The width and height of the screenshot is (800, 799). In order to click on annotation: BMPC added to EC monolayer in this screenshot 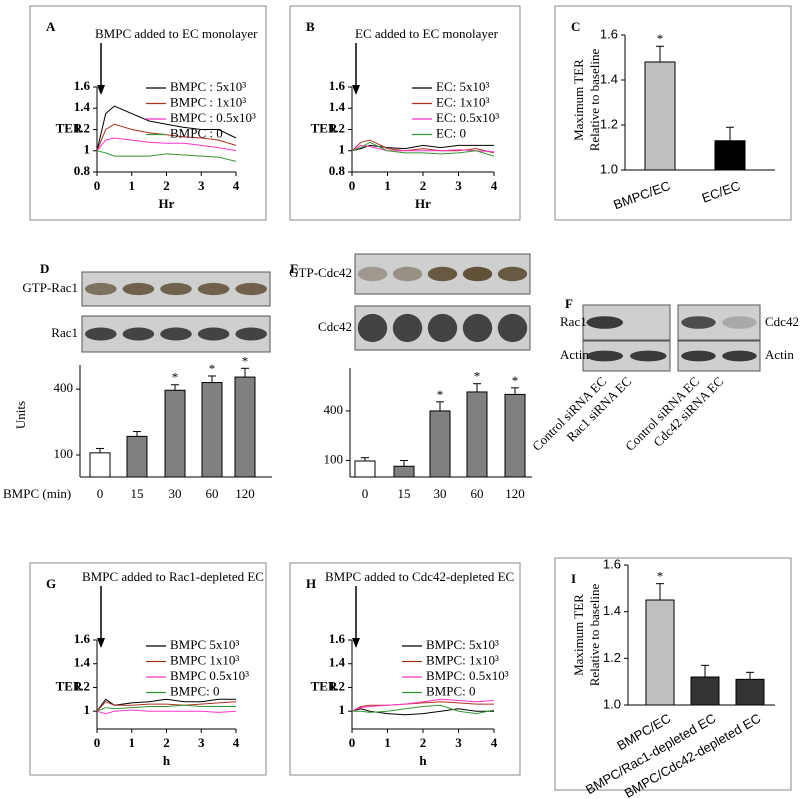, I will do `click(176, 33)`.